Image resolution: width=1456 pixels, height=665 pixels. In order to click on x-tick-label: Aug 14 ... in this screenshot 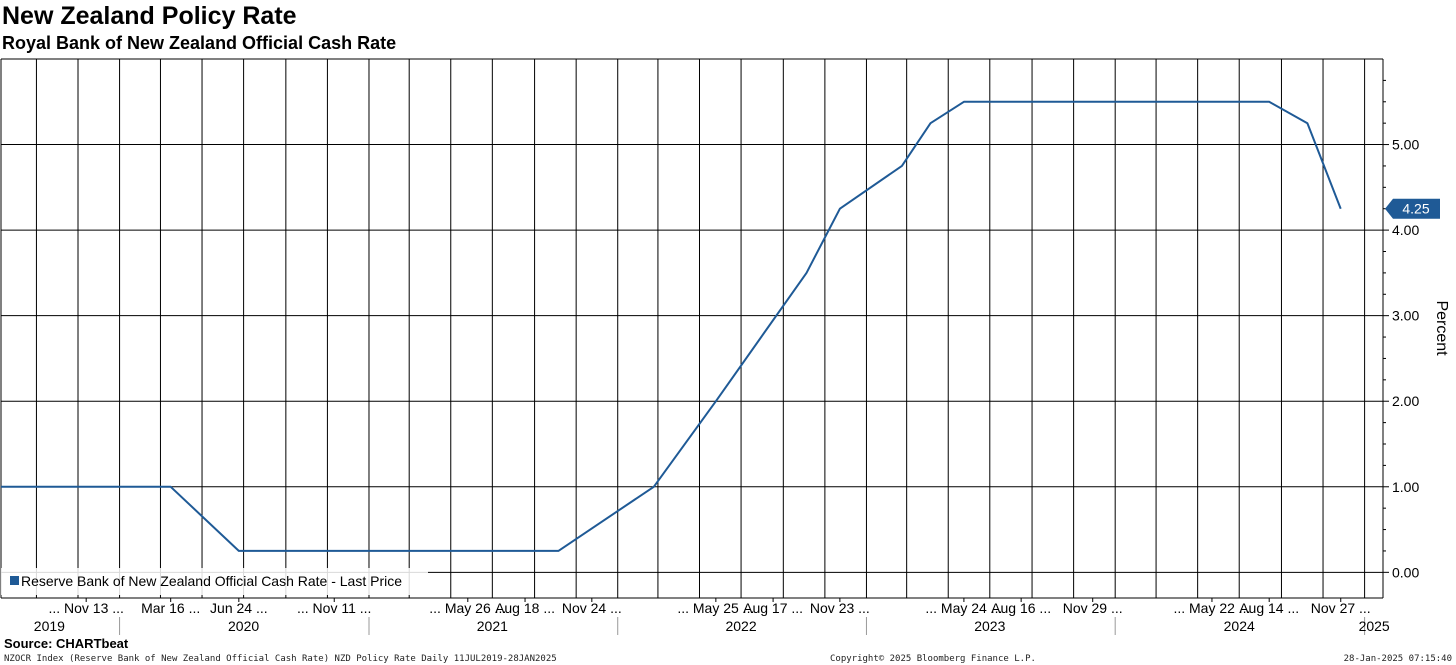, I will do `click(1269, 608)`.